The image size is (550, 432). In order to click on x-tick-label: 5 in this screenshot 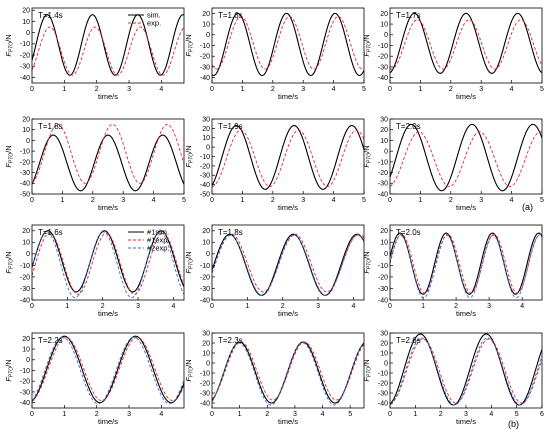, I will do `click(542, 200)`.